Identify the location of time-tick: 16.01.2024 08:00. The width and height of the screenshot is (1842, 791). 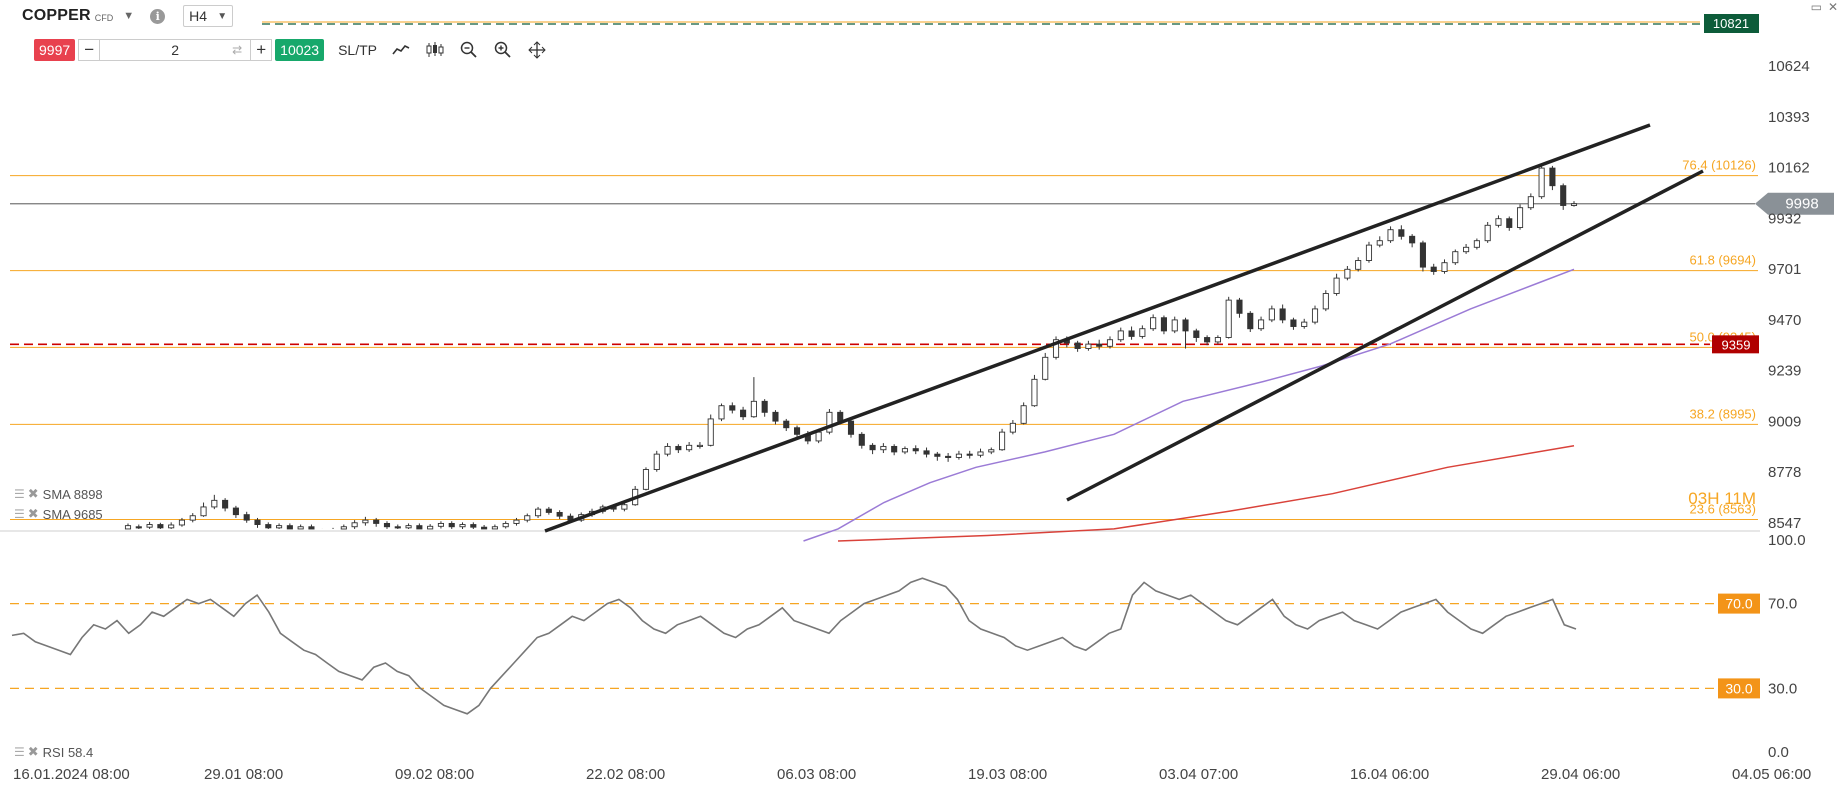
(71, 774).